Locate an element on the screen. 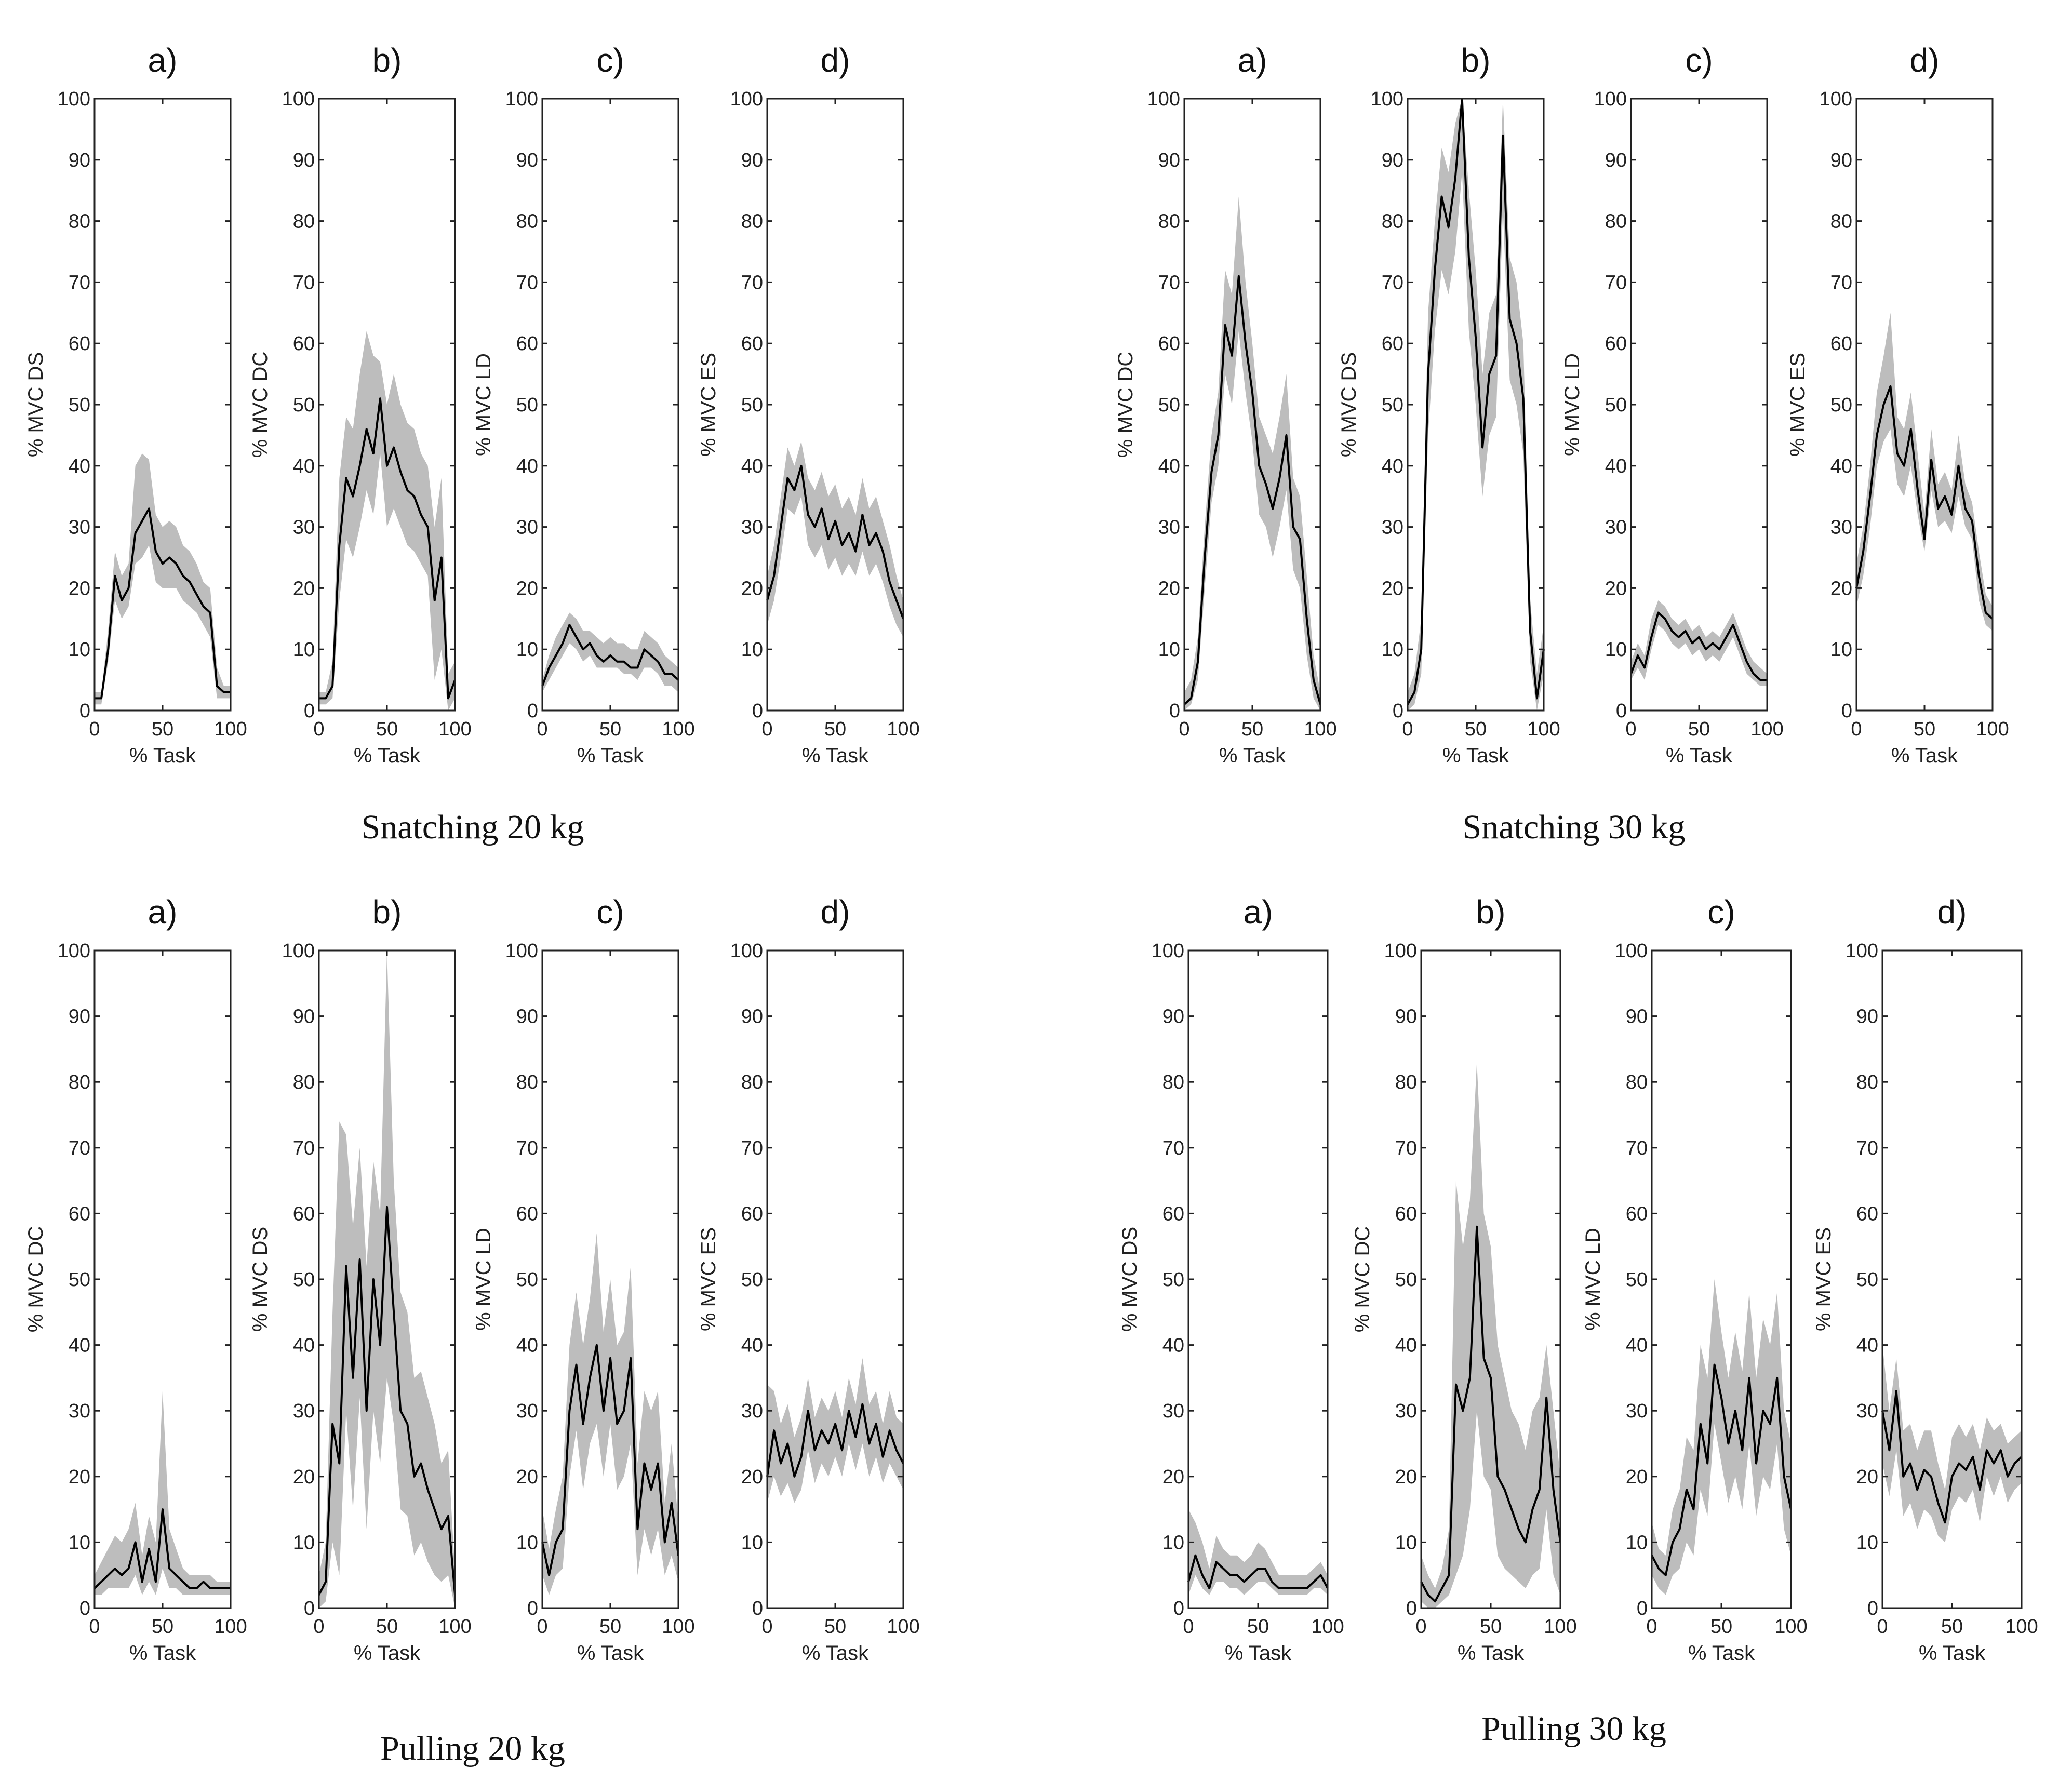 This screenshot has width=2072, height=1768. y-tick-label: 50 is located at coordinates (79, 405).